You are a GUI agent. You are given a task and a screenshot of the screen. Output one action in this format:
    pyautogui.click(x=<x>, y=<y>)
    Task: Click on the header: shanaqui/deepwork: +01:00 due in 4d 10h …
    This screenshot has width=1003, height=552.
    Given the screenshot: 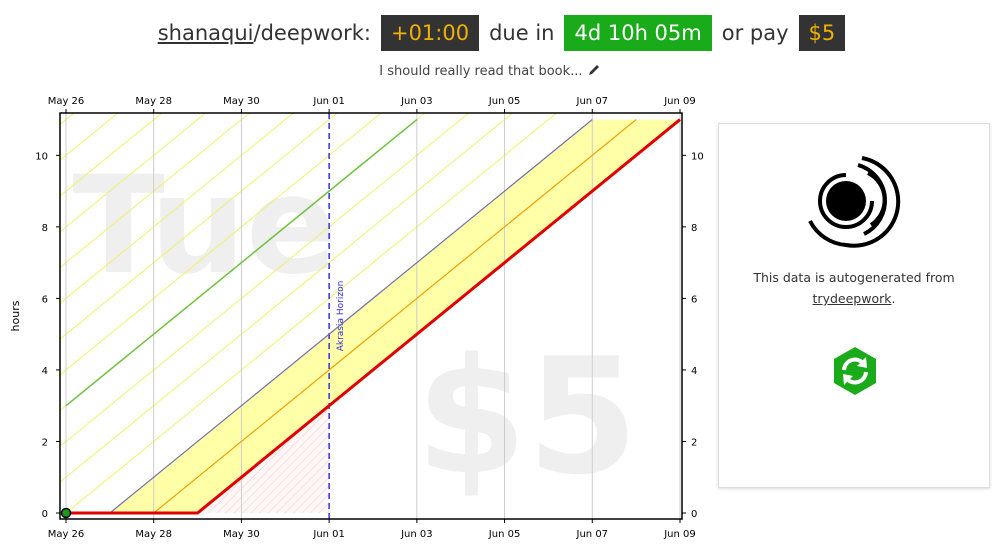 What is the action you would take?
    pyautogui.click(x=501, y=33)
    